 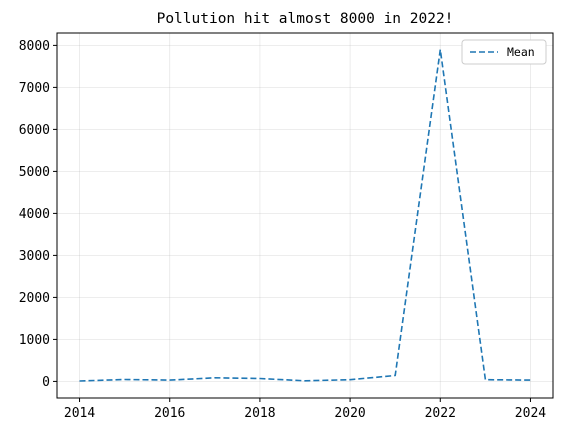 I want to click on y-tick-label: 4000, so click(x=34, y=214).